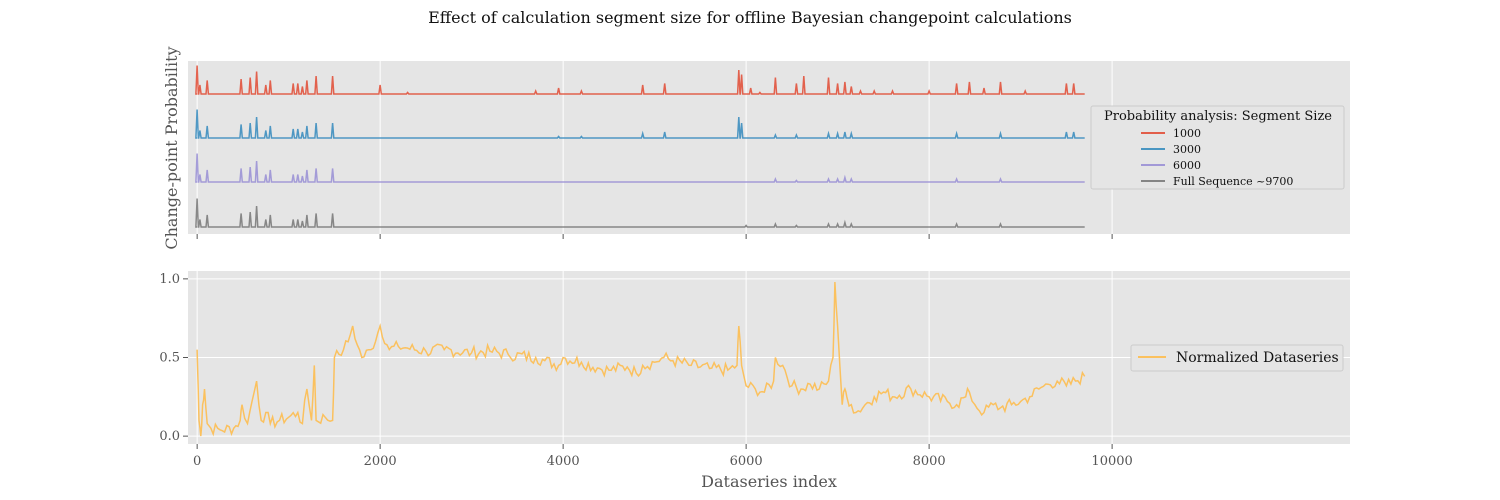 Image resolution: width=1500 pixels, height=500 pixels. What do you see at coordinates (769, 481) in the screenshot?
I see `x-axis-label: Dataseries index` at bounding box center [769, 481].